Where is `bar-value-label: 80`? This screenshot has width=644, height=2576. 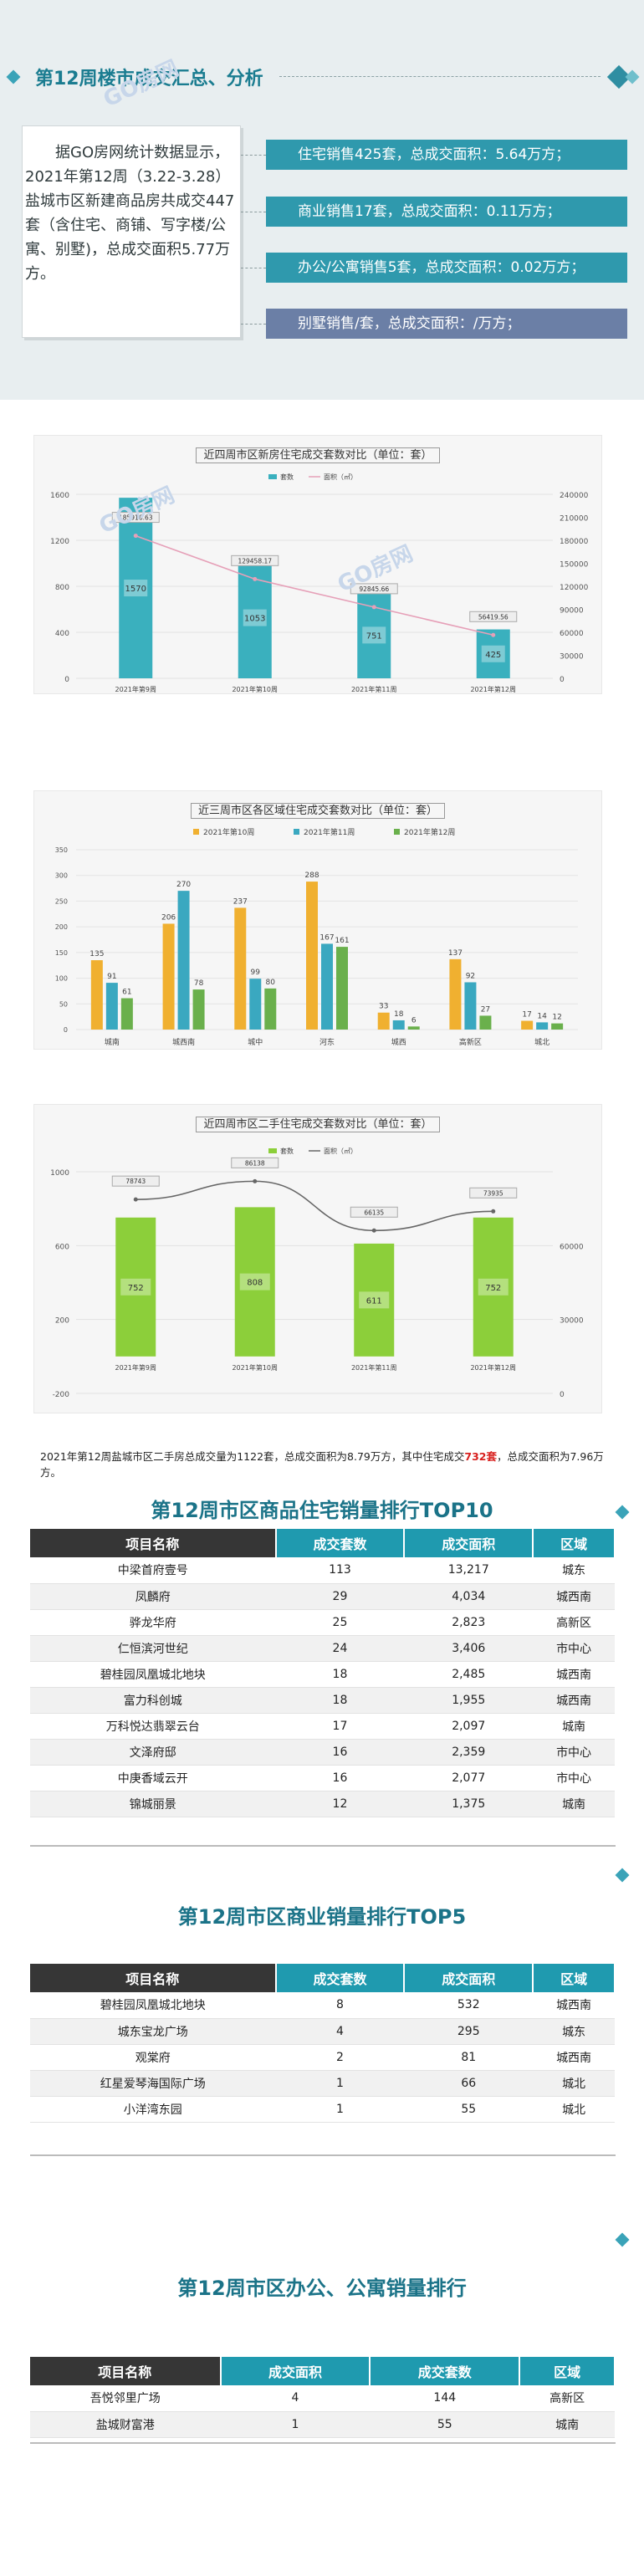
bar-value-label: 80 is located at coordinates (271, 983).